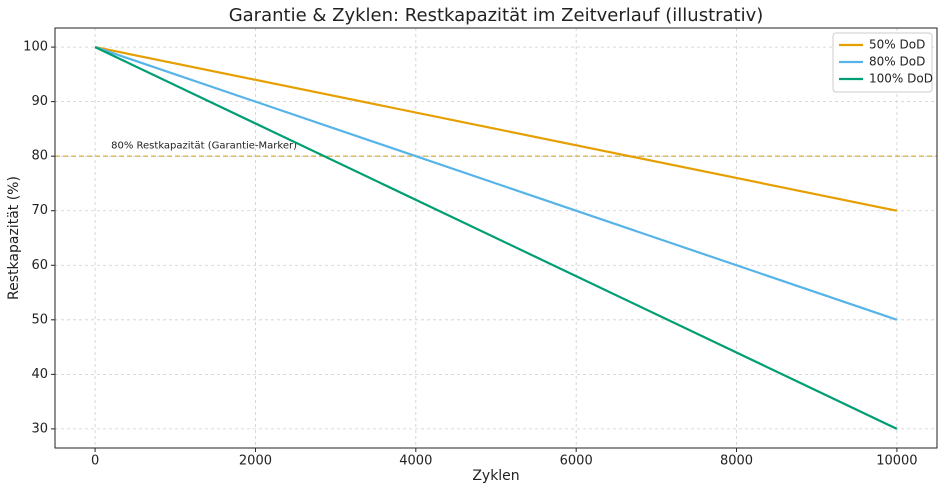  What do you see at coordinates (897, 62) in the screenshot?
I see `legend-label: 80% DoD` at bounding box center [897, 62].